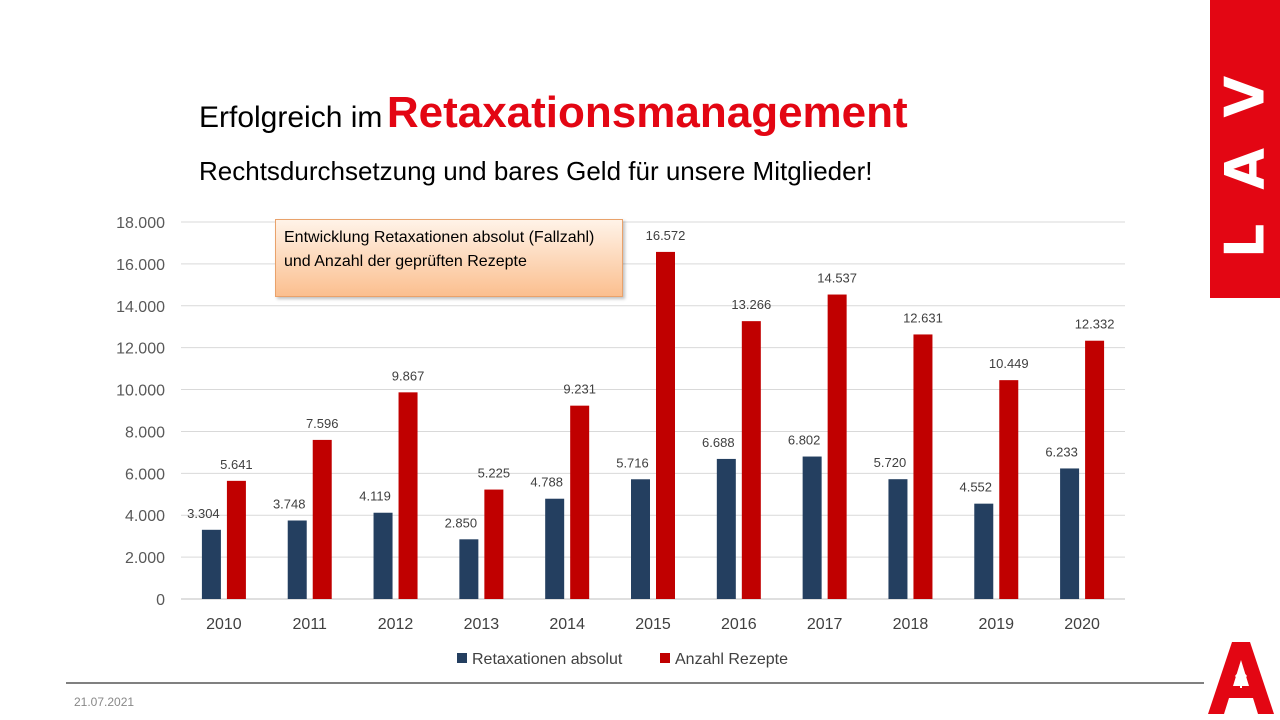 Image resolution: width=1280 pixels, height=720 pixels. Describe the element at coordinates (718, 442) in the screenshot. I see `data-label: 6.688` at that location.